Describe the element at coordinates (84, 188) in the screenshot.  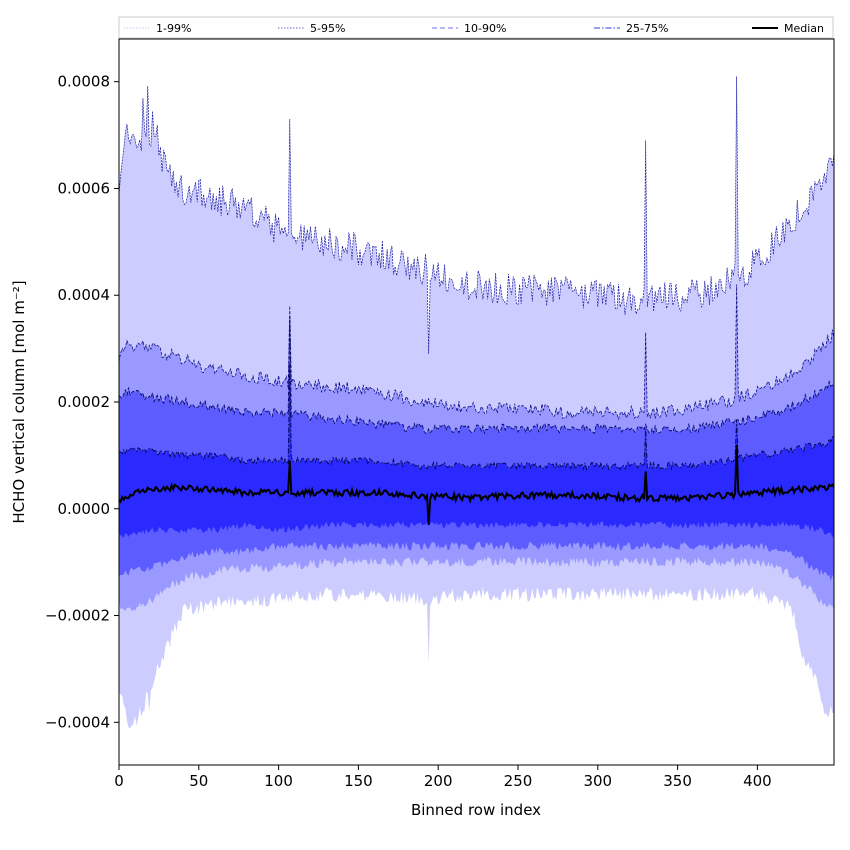
I see `y-tick-label: 0.0006` at that location.